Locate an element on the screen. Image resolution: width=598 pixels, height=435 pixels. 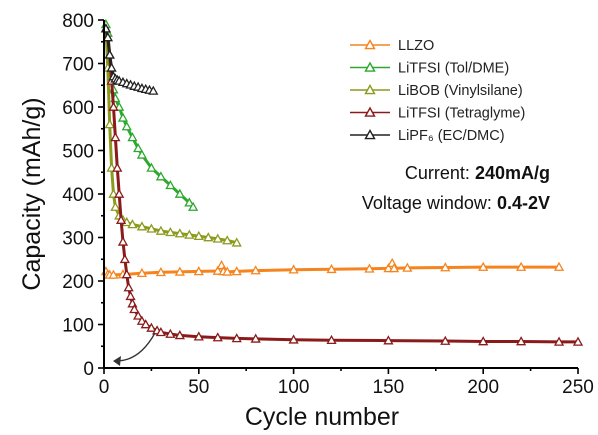
legend-label: LLZO is located at coordinates (416, 46).